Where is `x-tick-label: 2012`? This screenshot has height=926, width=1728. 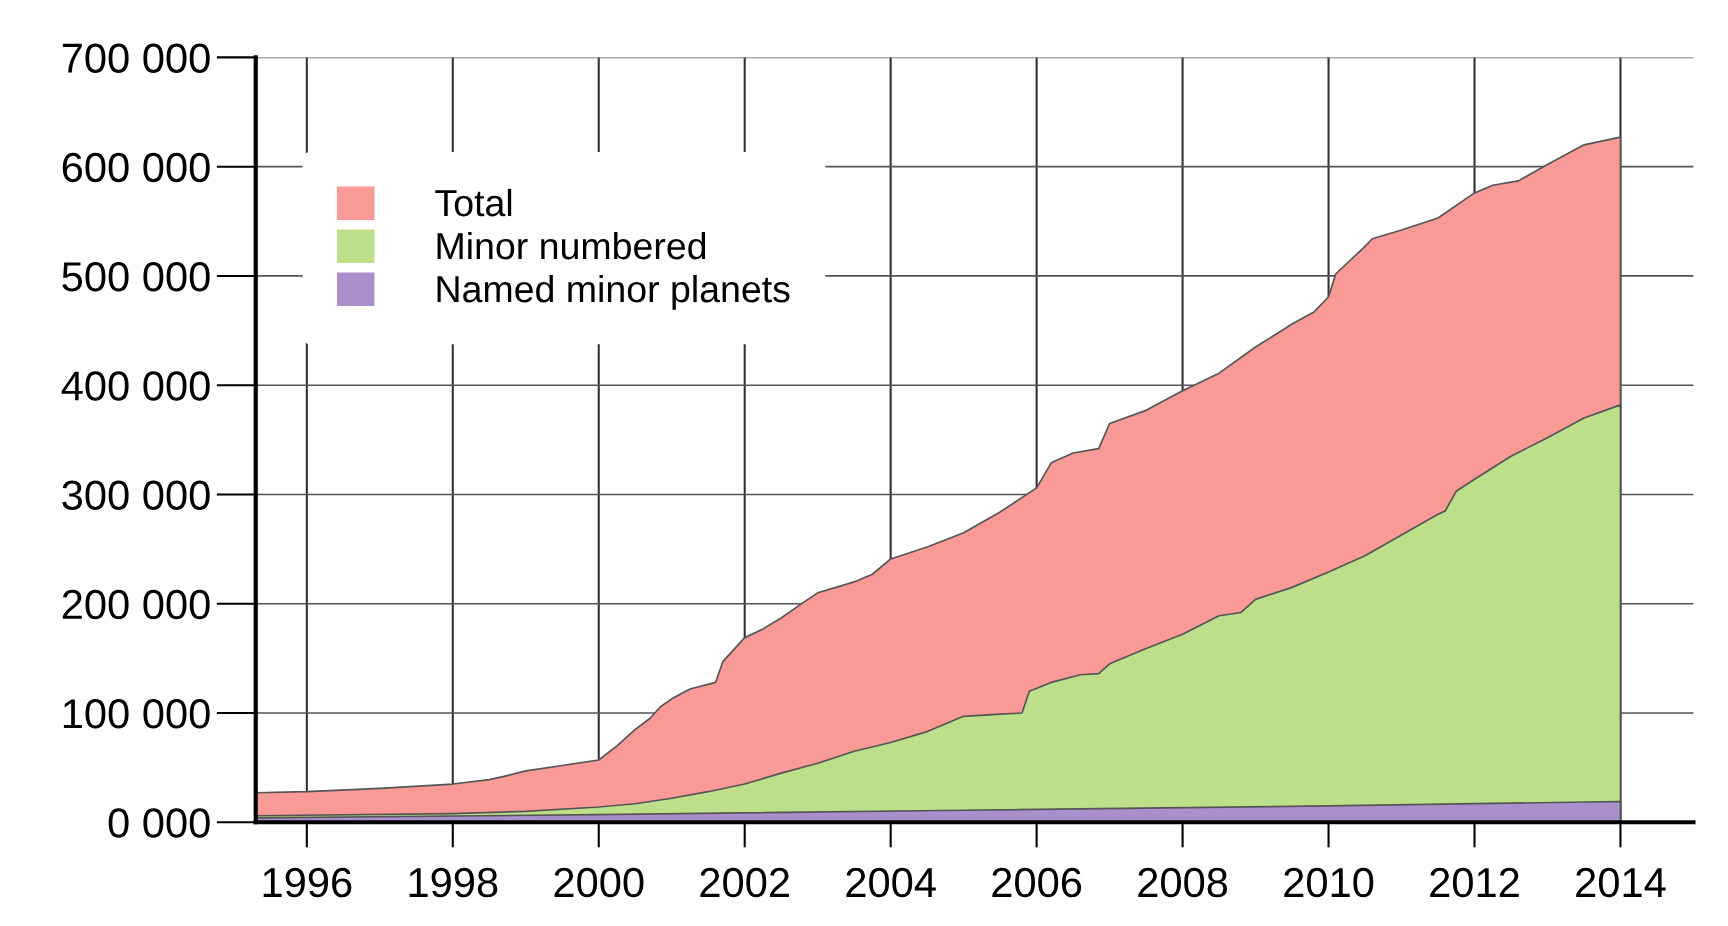 x-tick-label: 2012 is located at coordinates (1474, 882).